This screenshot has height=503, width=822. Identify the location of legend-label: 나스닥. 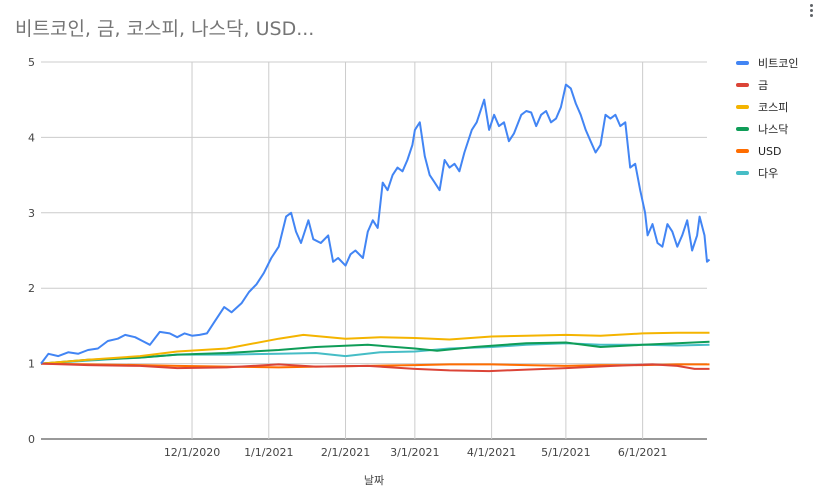
(773, 129).